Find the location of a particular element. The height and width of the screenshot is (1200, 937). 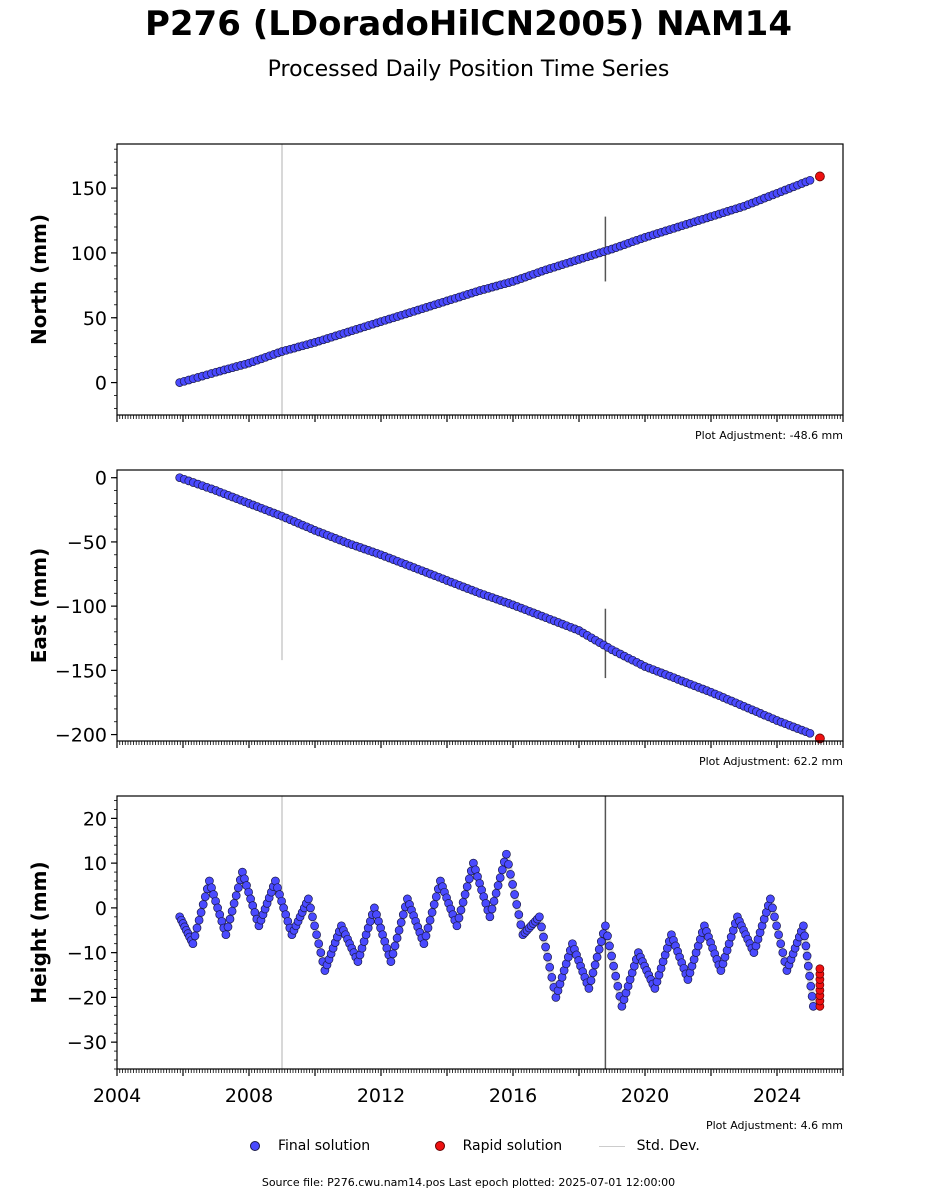

legend-final-label: Final solution is located at coordinates (324, 1146).